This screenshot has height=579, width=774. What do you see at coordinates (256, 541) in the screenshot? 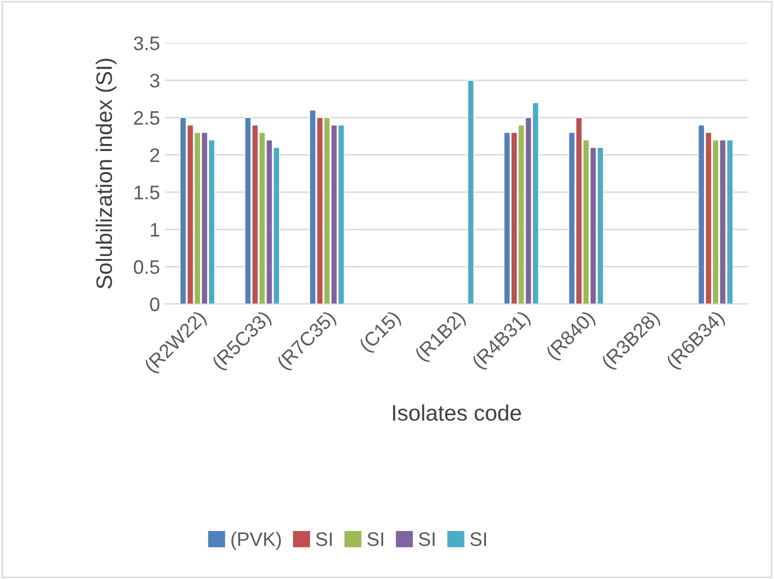
I see `legend-label: (PVK)` at bounding box center [256, 541].